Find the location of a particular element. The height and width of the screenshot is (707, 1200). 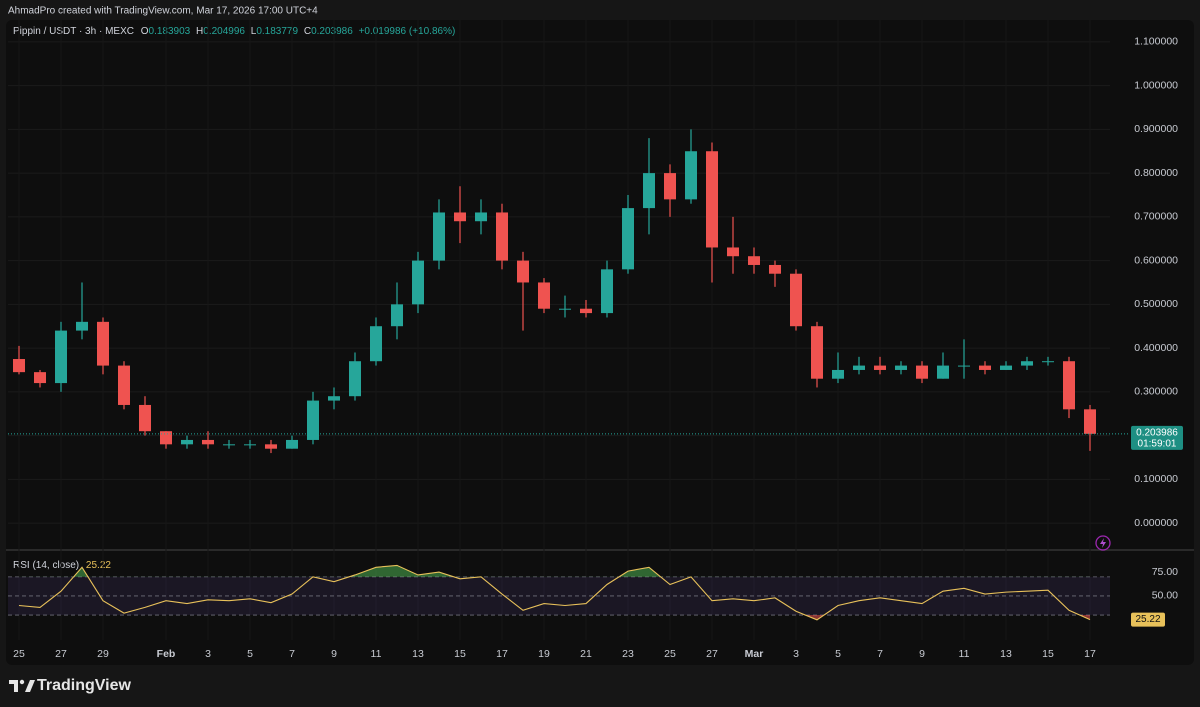

y-tick-label: 0.900000 is located at coordinates (1156, 129).